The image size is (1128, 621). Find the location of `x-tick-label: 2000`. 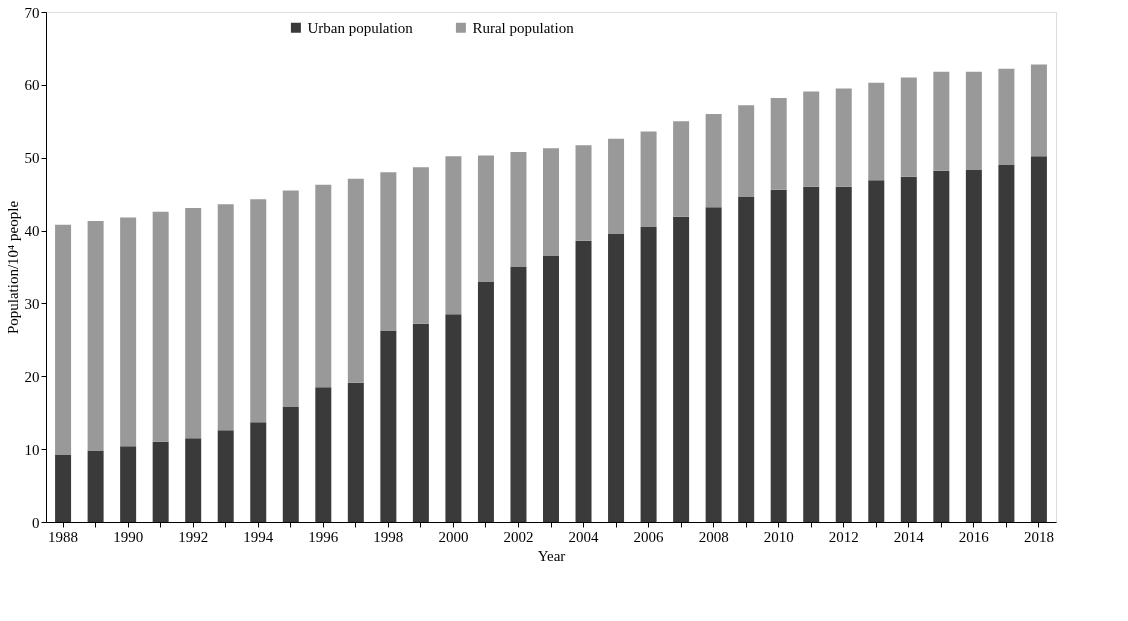

x-tick-label: 2000 is located at coordinates (453, 536).